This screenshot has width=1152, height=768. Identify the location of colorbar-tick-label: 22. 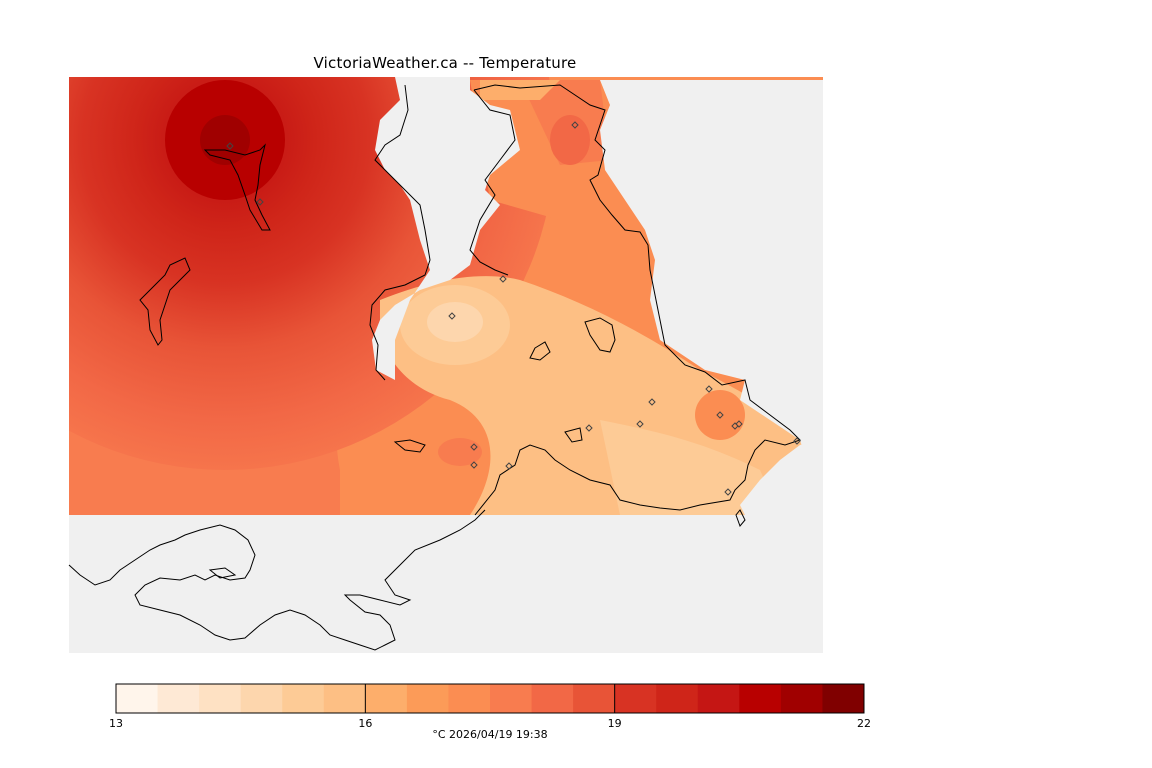
(864, 723).